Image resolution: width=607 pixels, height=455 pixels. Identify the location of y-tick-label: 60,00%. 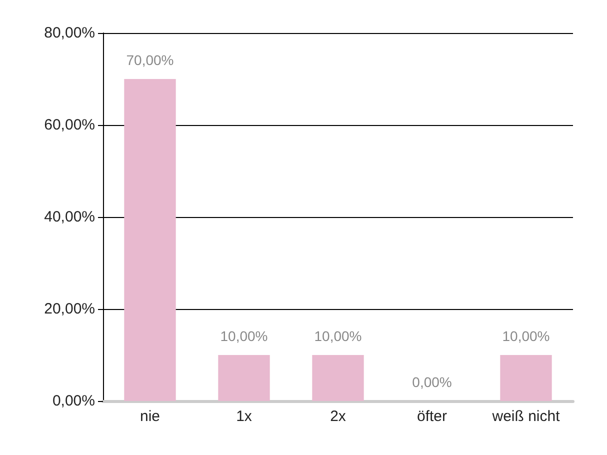
(69, 125).